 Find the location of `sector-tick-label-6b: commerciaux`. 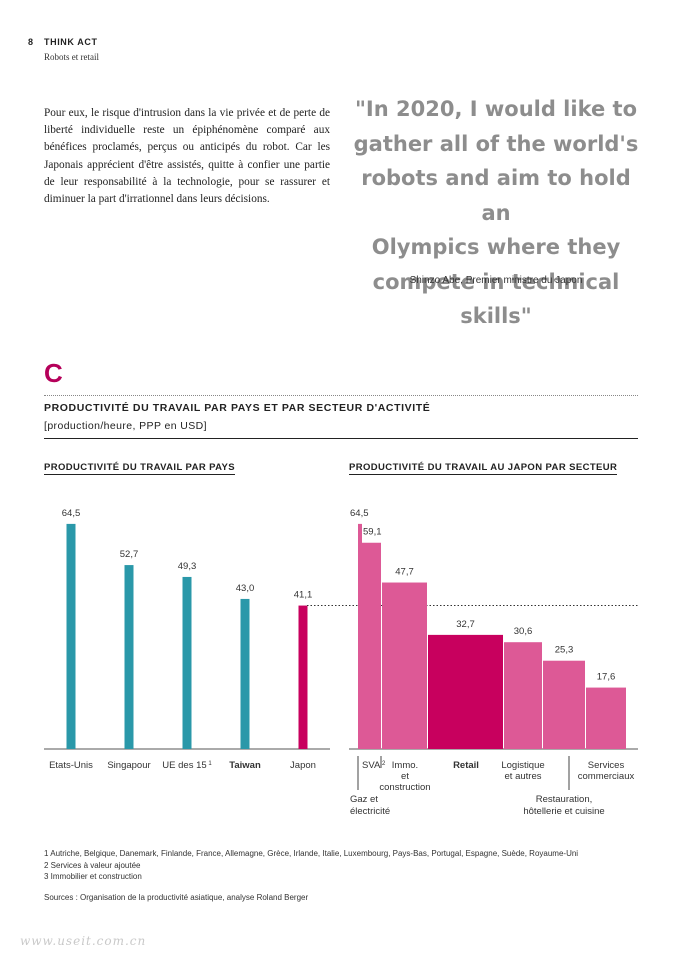

sector-tick-label-6b: commerciaux is located at coordinates (606, 776).